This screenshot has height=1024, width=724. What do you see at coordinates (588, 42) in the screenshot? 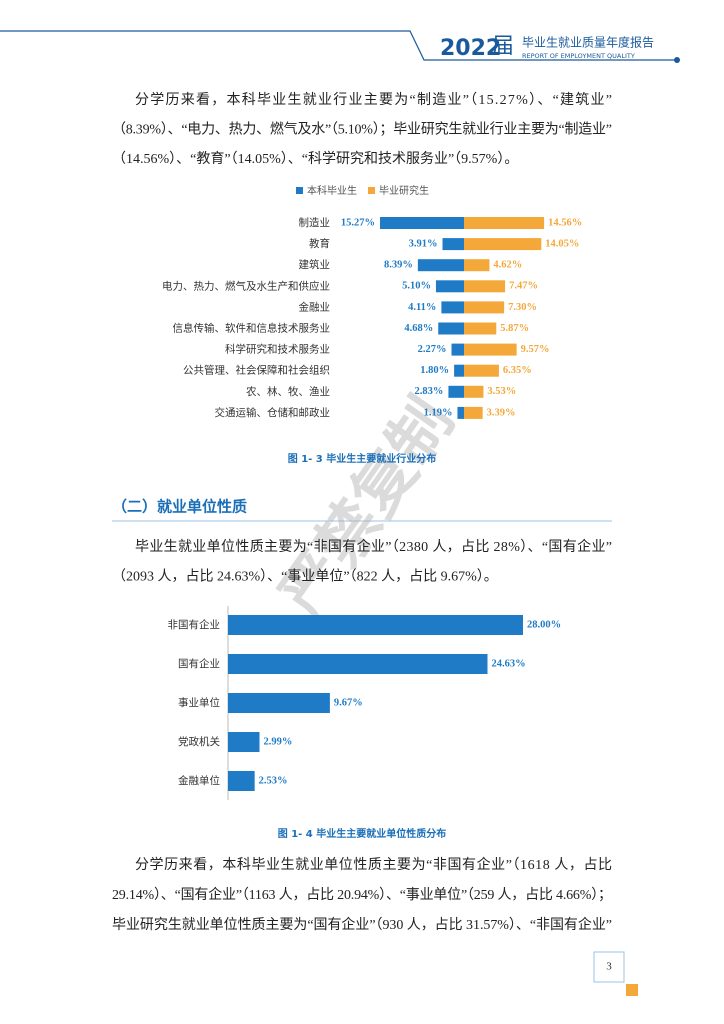
I see `header-title: 毕业生就业质量年度报告` at bounding box center [588, 42].